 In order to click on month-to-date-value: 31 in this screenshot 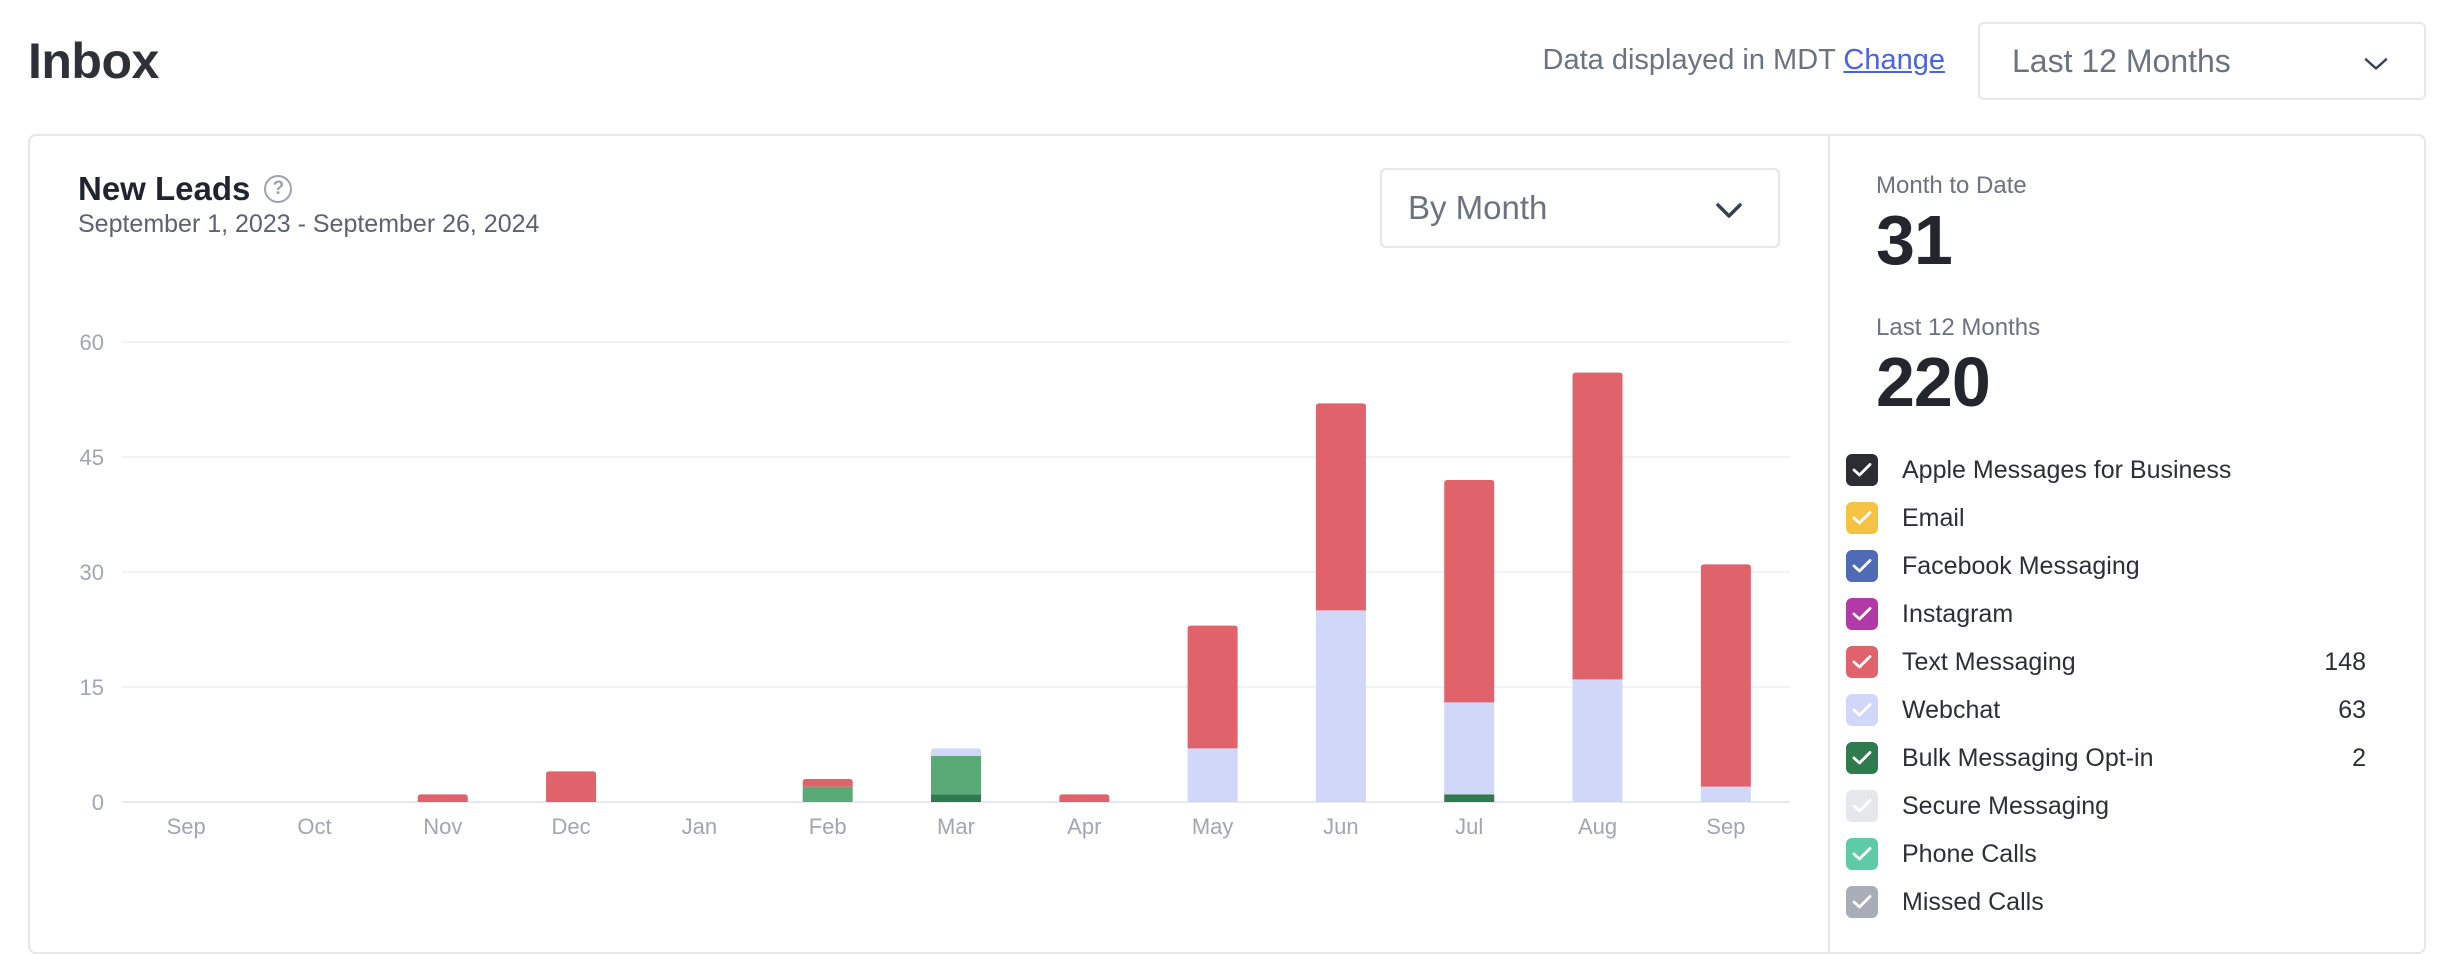, I will do `click(1914, 240)`.